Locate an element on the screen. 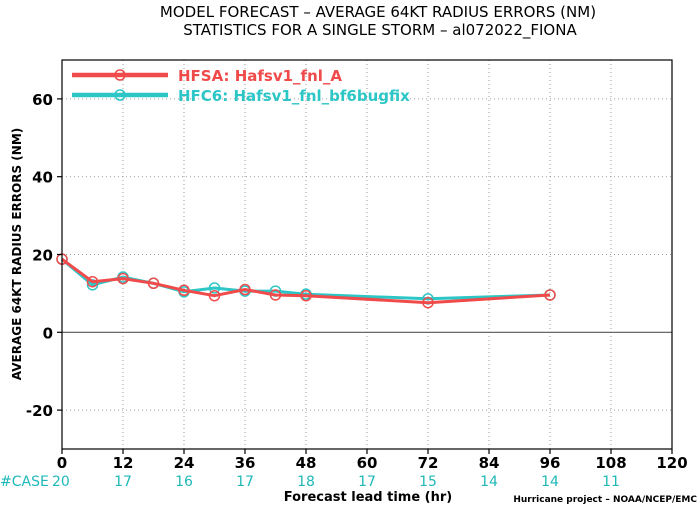 This screenshot has height=506, width=700. case-count: 20 is located at coordinates (61, 482).